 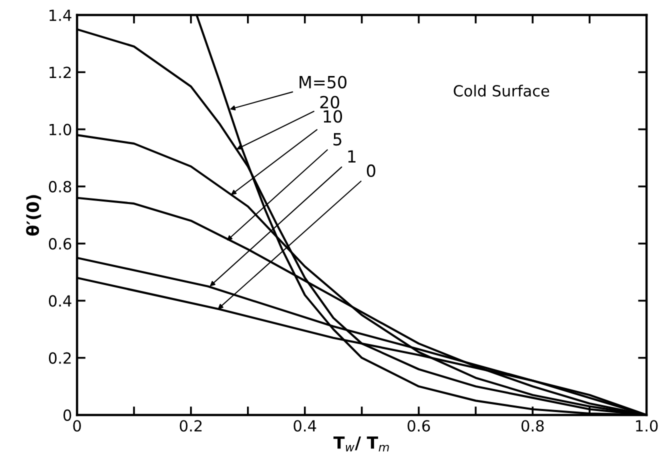 I want to click on annotation: M=50, so click(x=323, y=82).